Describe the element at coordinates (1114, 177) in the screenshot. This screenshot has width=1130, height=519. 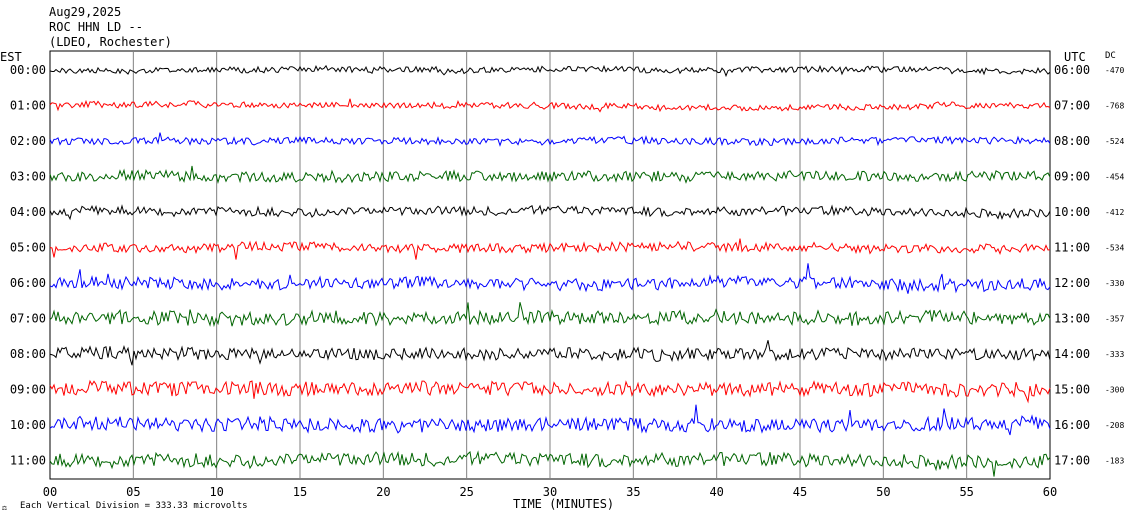
I see `dc-offset-label: -454` at that location.